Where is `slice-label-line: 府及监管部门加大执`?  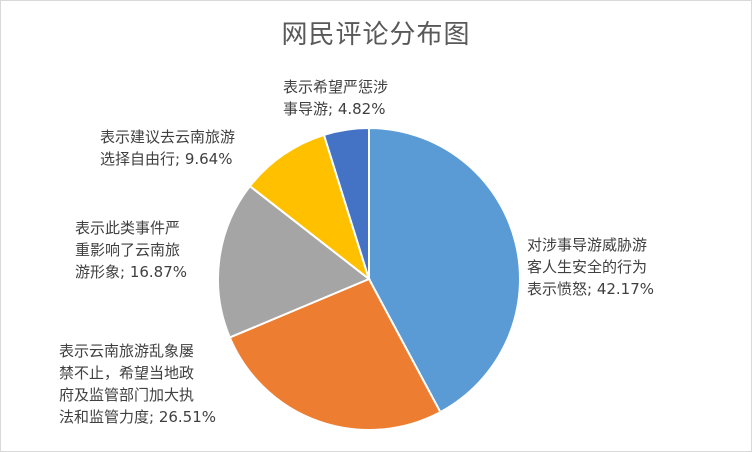 slice-label-line: 府及监管部门加大执 is located at coordinates (126, 395).